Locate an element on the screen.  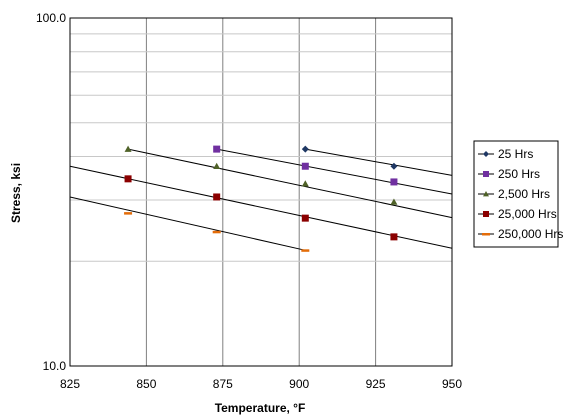
legend-label: 250 Hrs is located at coordinates (519, 174).